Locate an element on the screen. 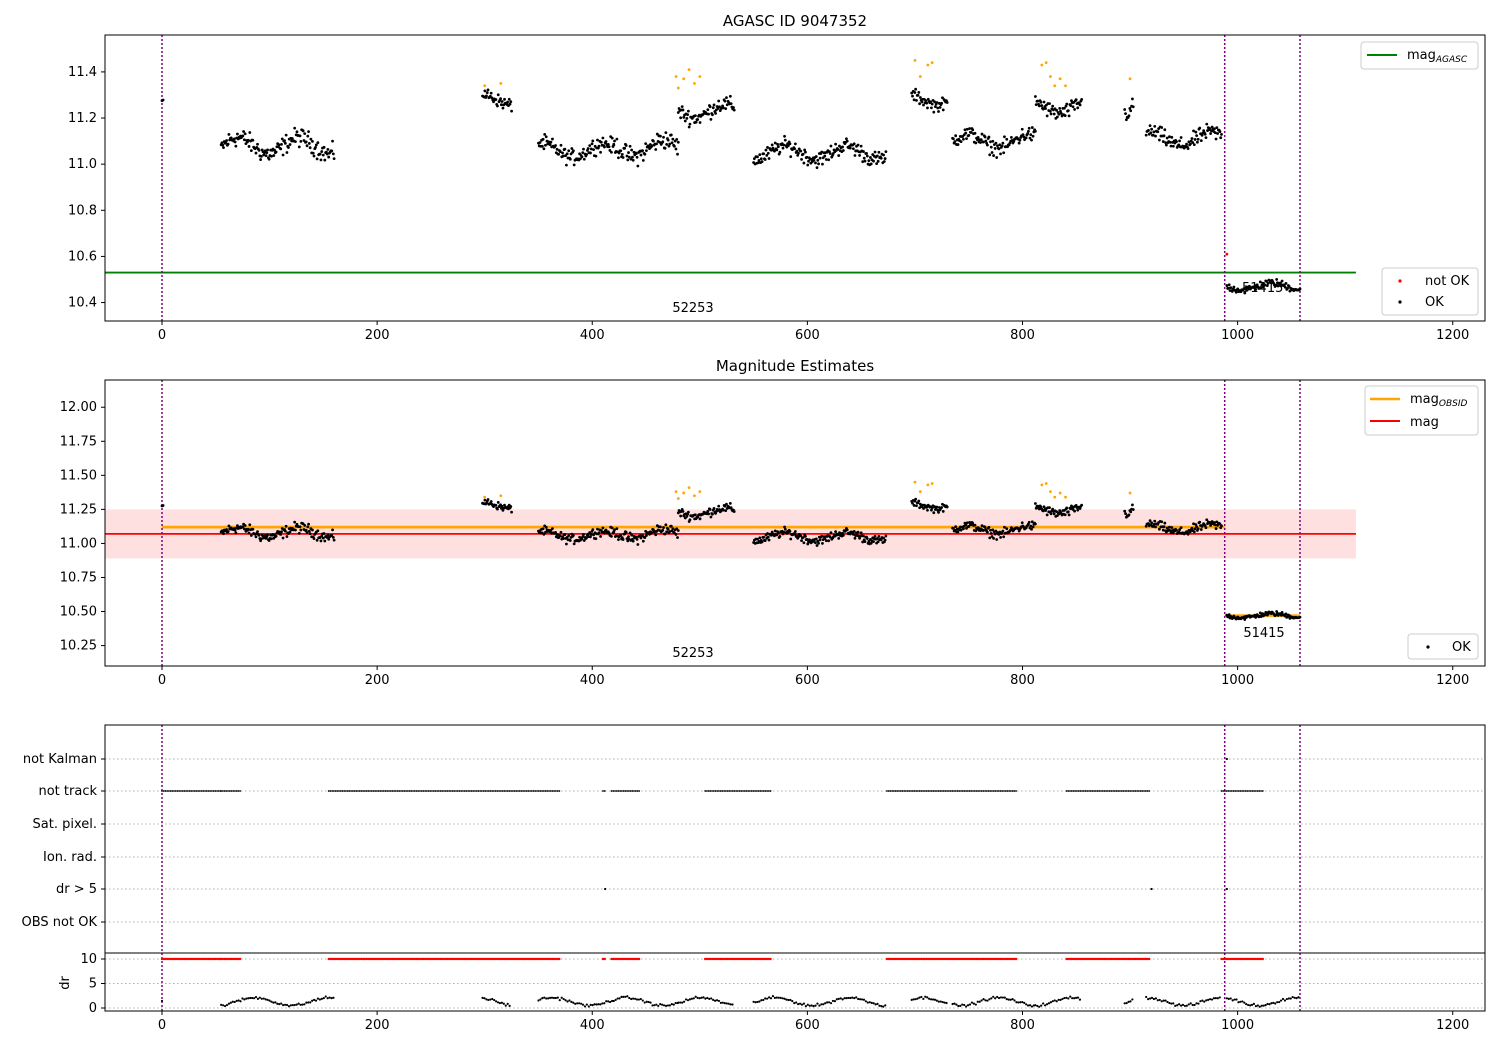  dr-tick-label: 5 is located at coordinates (93, 984).